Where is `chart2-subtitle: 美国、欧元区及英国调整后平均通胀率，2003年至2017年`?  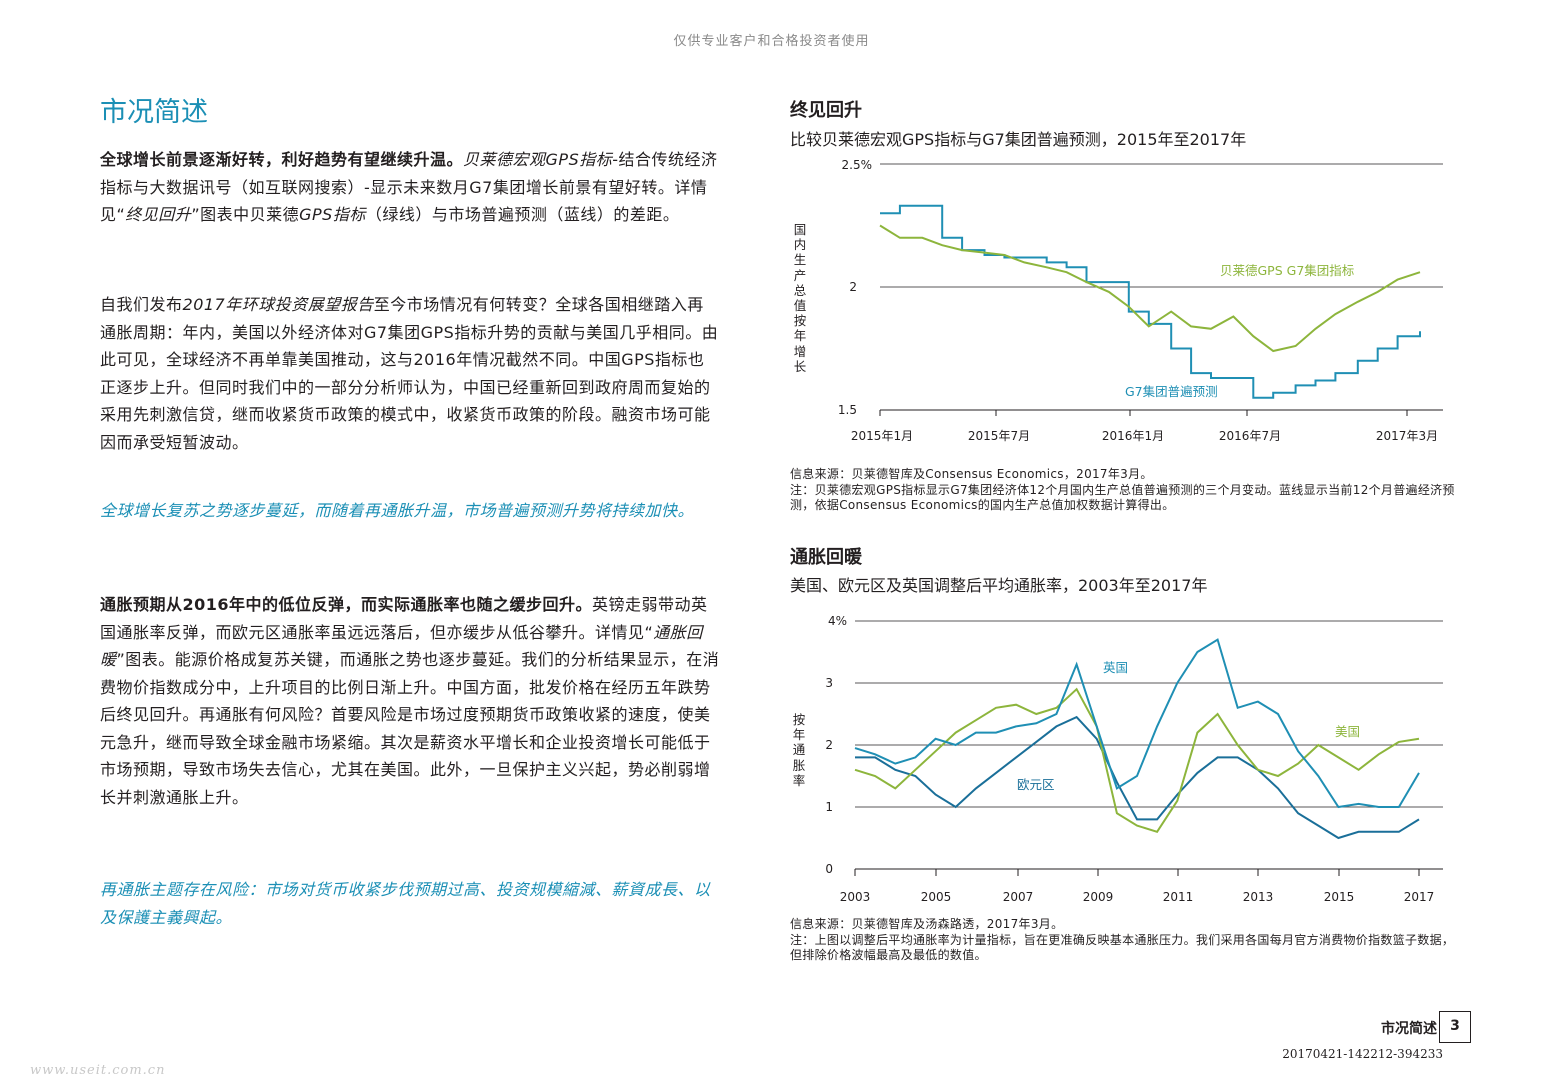
chart2-subtitle: 美国、欧元区及英国调整后平均通胀率，2003年至2017年 is located at coordinates (999, 585).